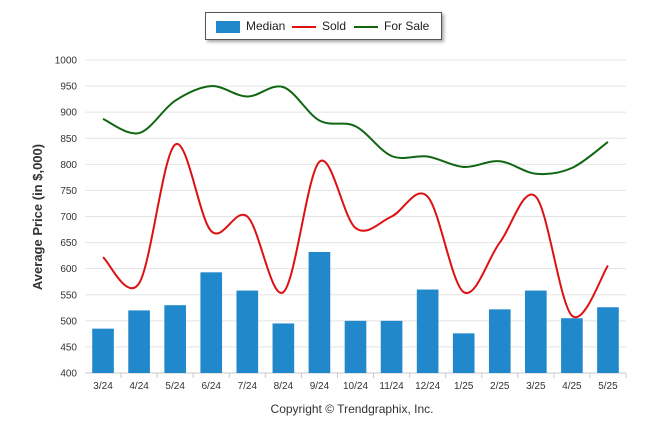 This screenshot has height=434, width=646. Describe the element at coordinates (319, 26) in the screenshot. I see `legend-item-sold: Sold` at that location.